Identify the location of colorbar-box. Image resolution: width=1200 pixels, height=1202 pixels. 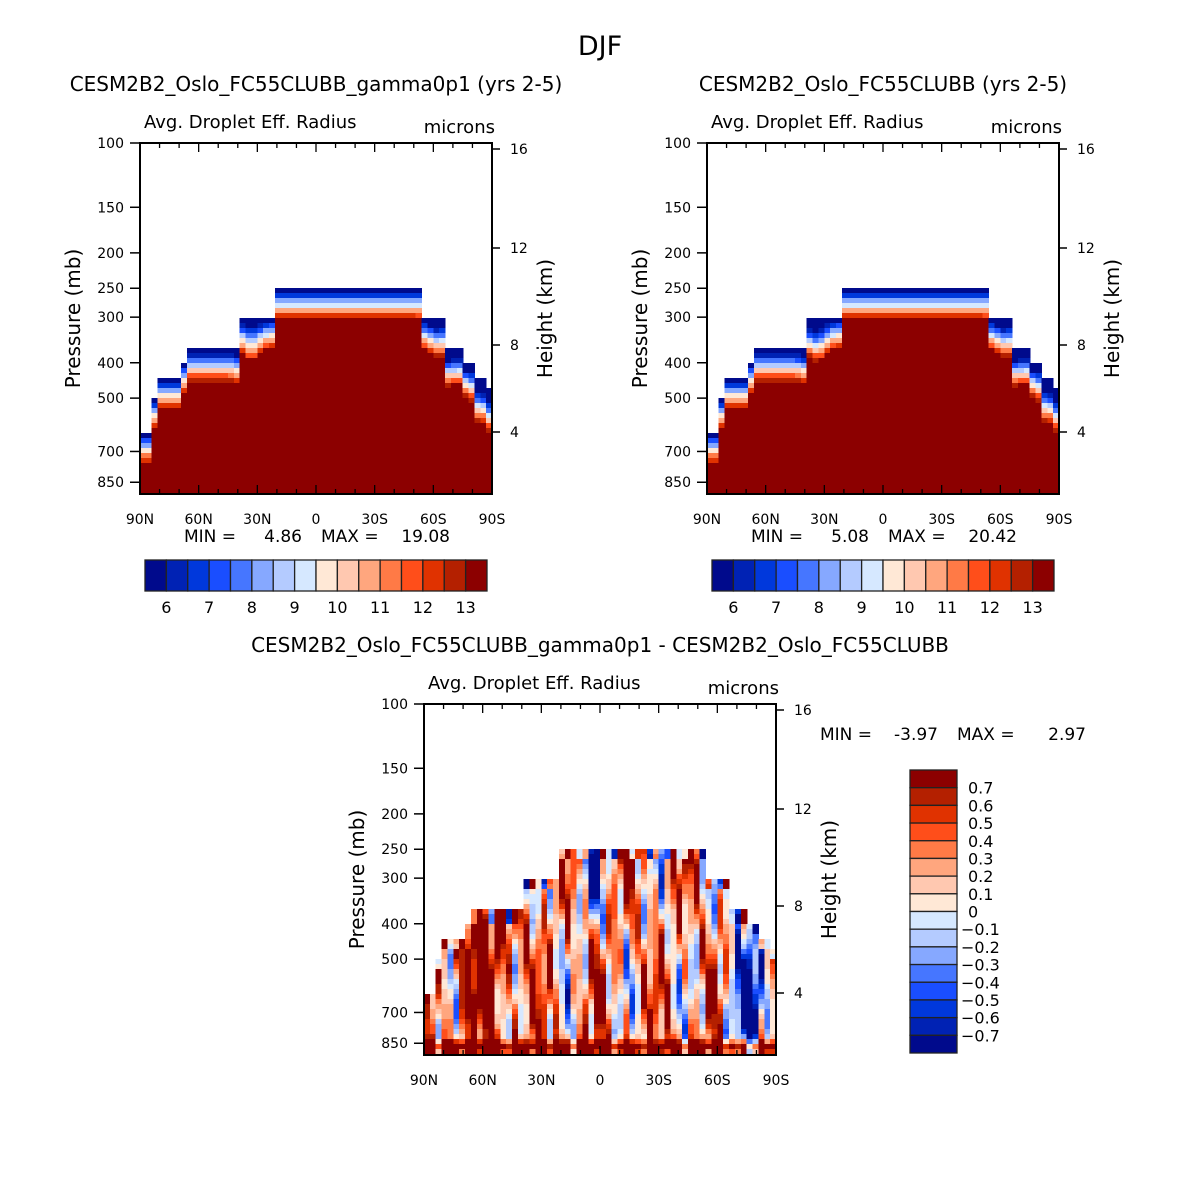
(894, 575).